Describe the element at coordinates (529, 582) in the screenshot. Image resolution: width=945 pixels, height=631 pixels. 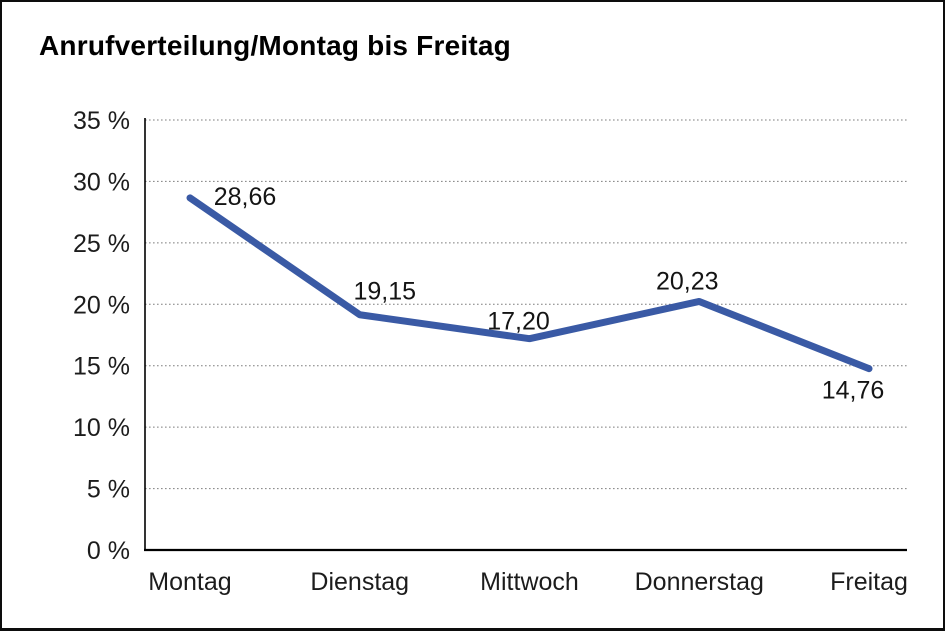
I see `x-tick-label: Mittwoch` at that location.